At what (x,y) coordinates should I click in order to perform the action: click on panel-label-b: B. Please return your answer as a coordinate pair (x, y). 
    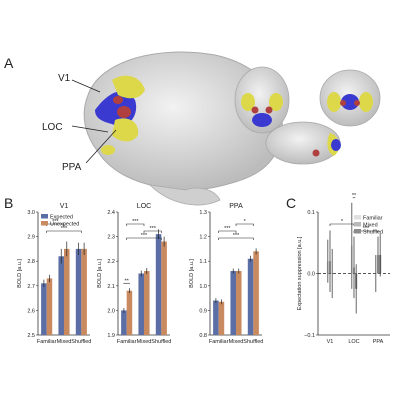
    Looking at the image, I should click on (8, 203).